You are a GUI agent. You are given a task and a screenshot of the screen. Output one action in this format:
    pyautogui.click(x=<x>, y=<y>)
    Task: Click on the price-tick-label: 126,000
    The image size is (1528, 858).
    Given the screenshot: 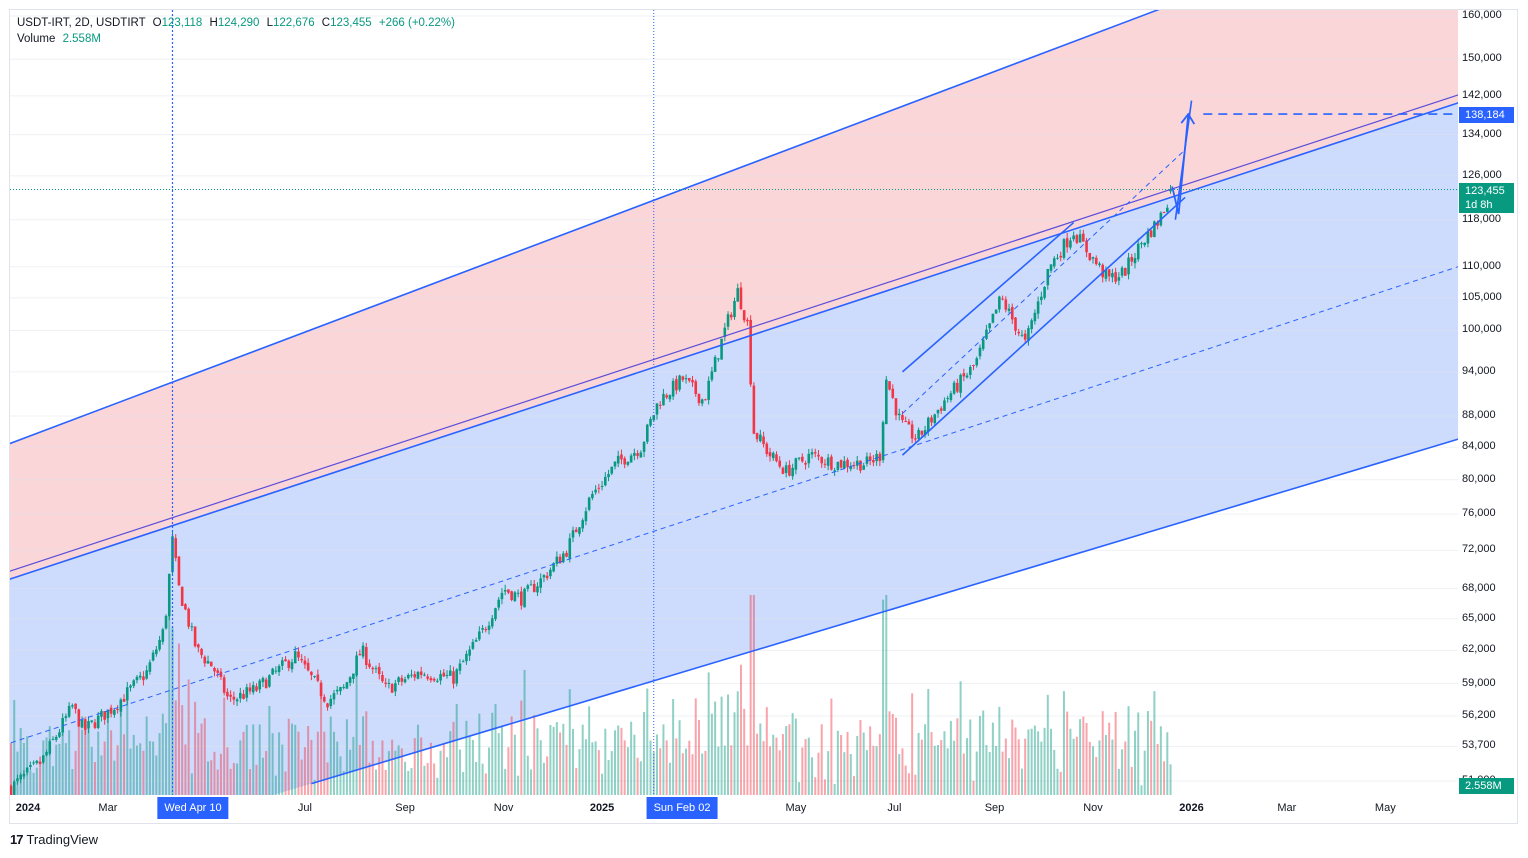 What is the action you would take?
    pyautogui.click(x=1482, y=174)
    